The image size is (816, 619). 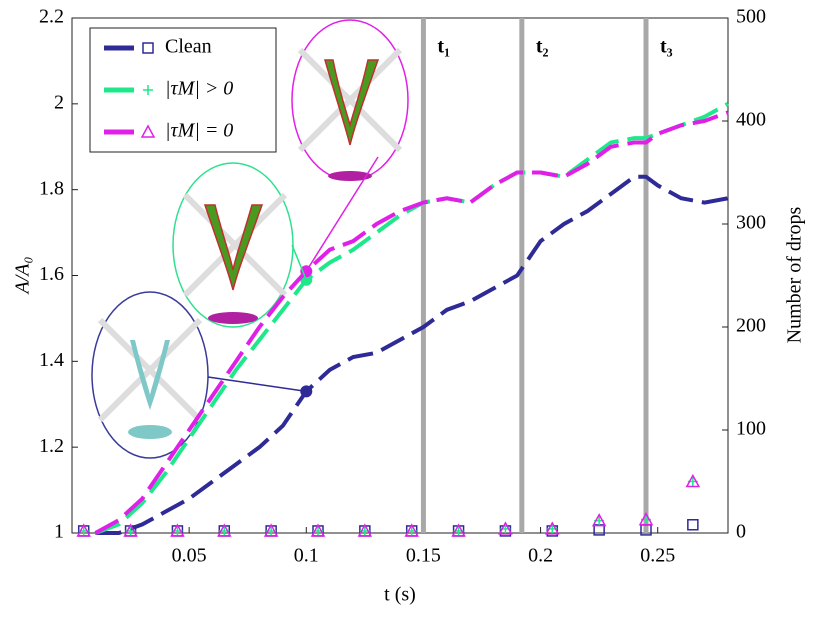 What do you see at coordinates (443, 47) in the screenshot?
I see `event-label: t₁` at bounding box center [443, 47].